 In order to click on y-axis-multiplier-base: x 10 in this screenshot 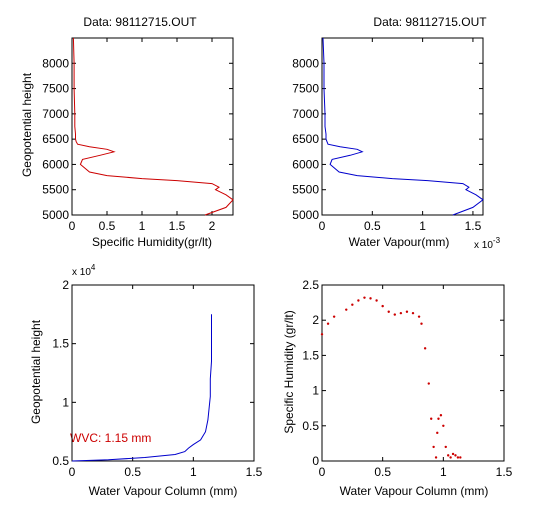, I will do `click(81, 272)`.